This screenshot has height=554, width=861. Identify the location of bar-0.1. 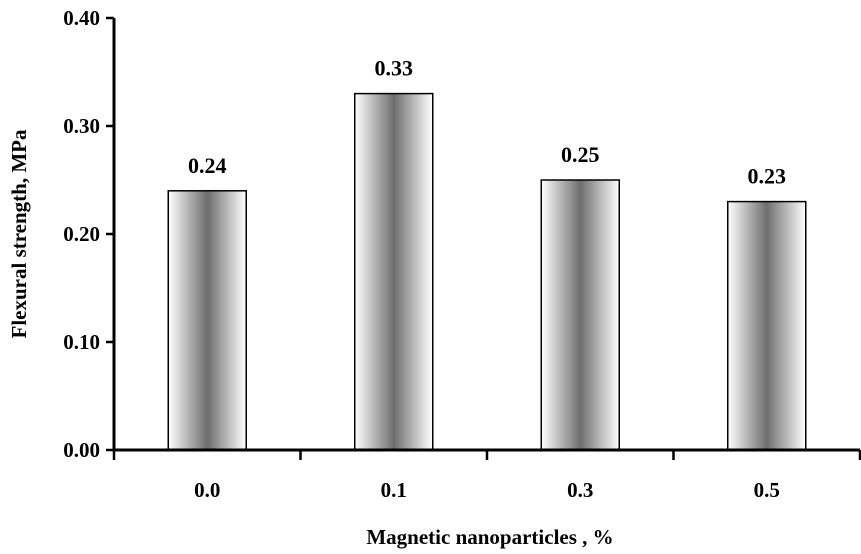
(394, 271).